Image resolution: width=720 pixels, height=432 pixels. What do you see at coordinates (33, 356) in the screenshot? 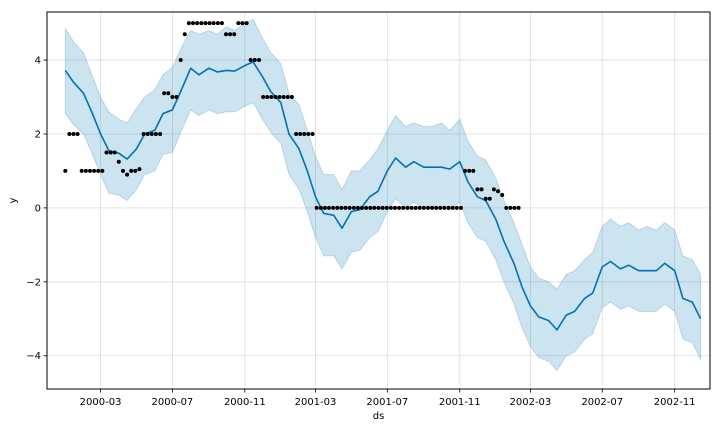
I see `y-tick-label: −4` at bounding box center [33, 356].